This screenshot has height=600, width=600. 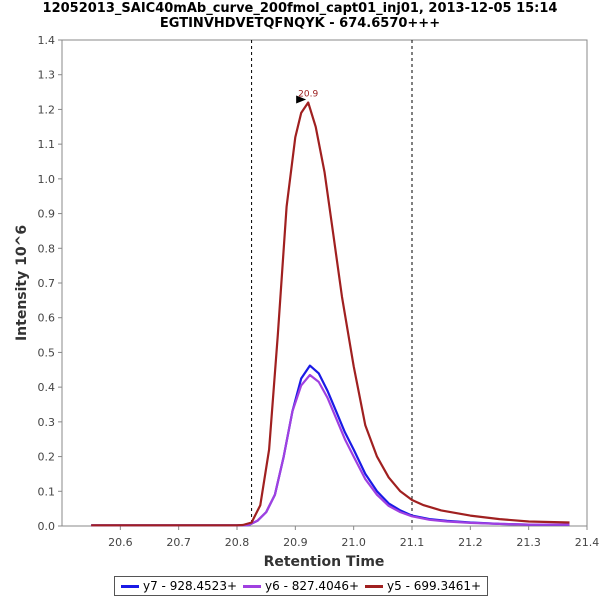 What do you see at coordinates (190, 586) in the screenshot?
I see `legend-label: y7 - 928.4523+` at bounding box center [190, 586].